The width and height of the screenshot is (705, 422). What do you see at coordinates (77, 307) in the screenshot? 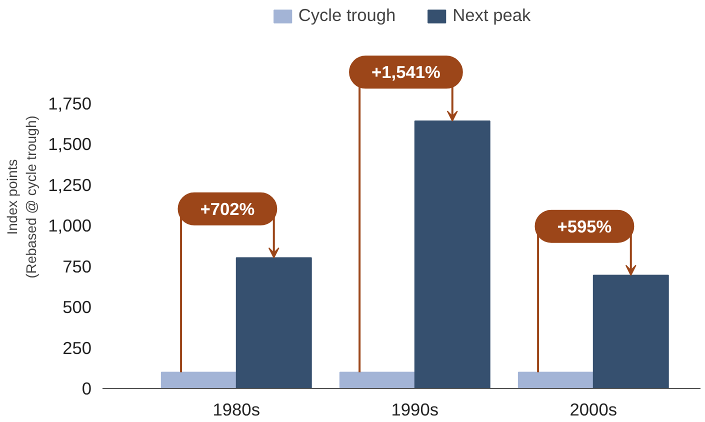
I see `y-tick-label: 500` at bounding box center [77, 307].